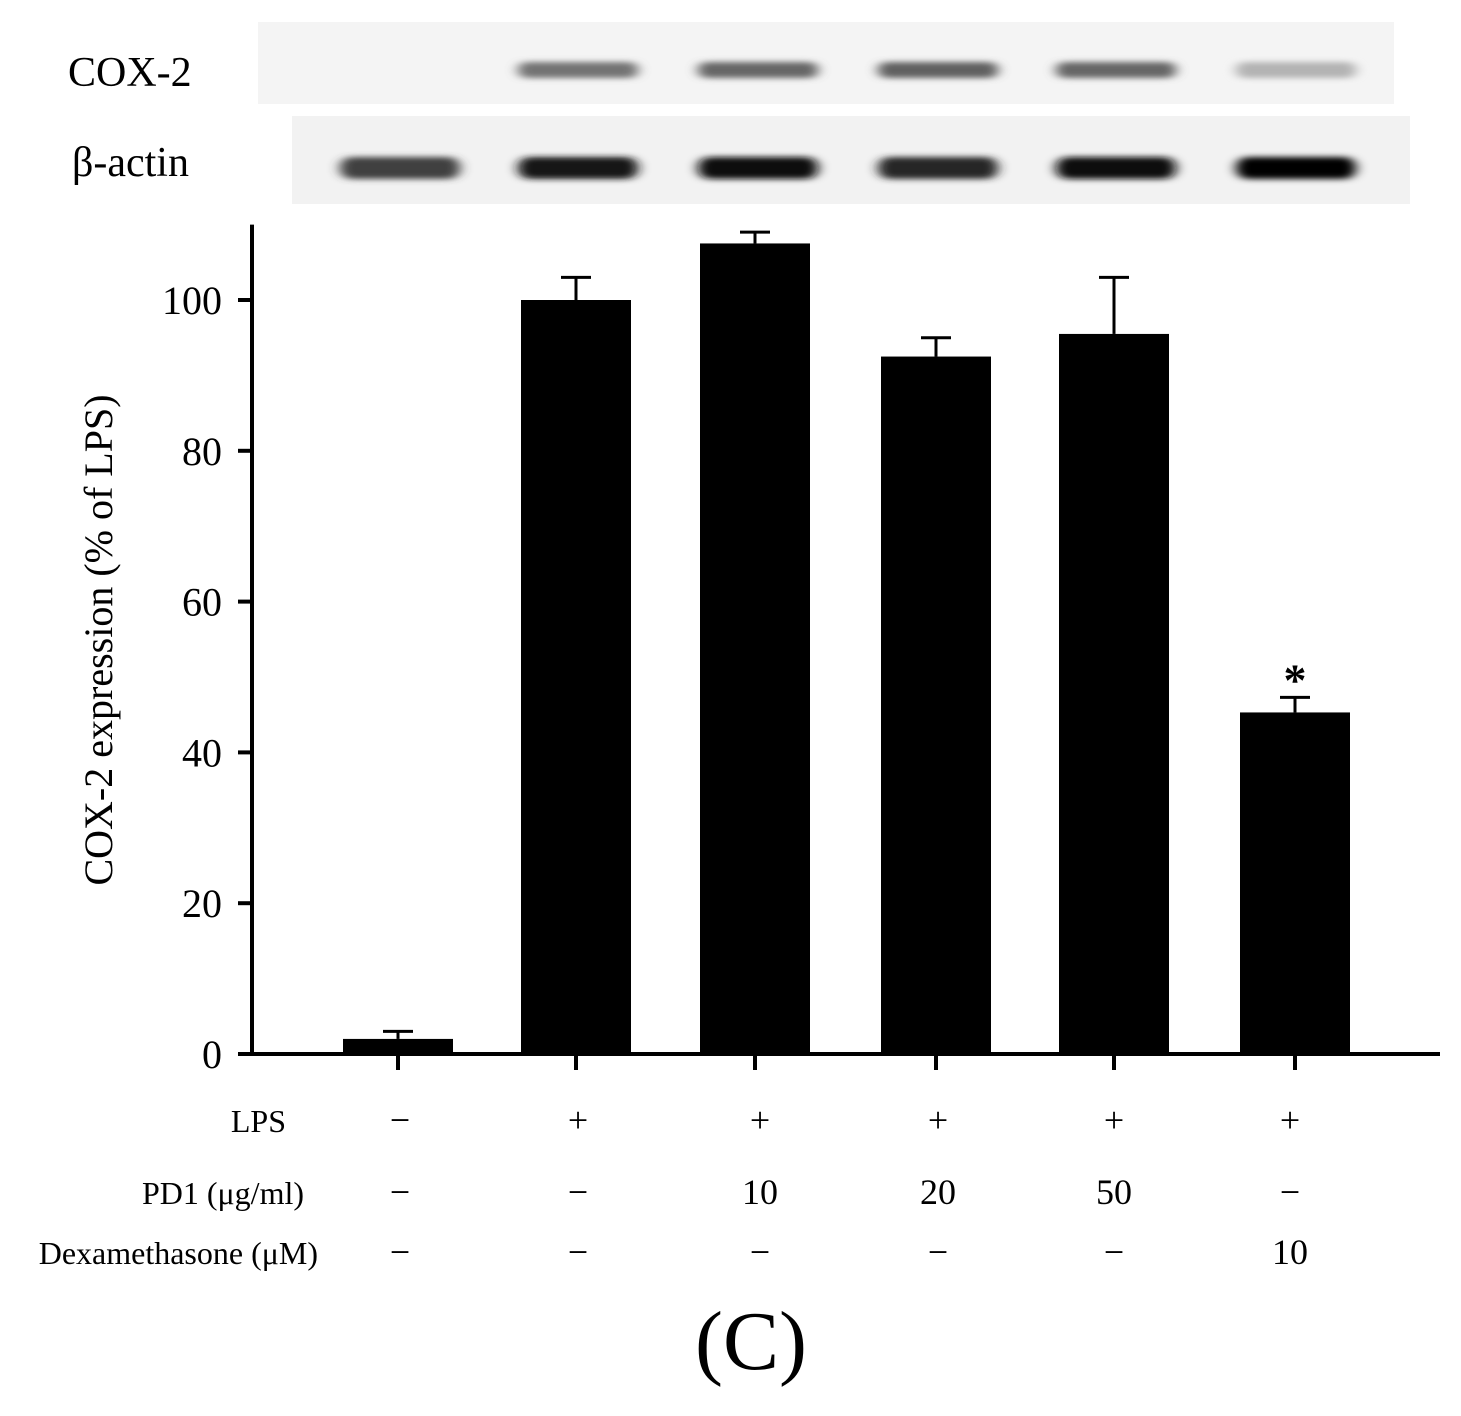 The height and width of the screenshot is (1416, 1461). I want to click on treatment-value: 50, so click(1114, 1192).